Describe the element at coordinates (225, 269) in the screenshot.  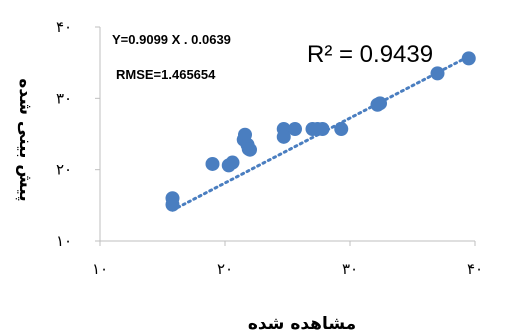
I see `x-tick-label: ۲۰` at that location.